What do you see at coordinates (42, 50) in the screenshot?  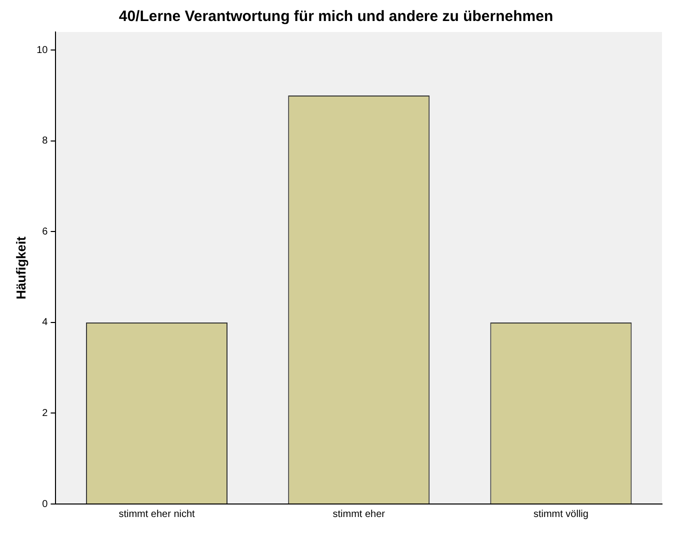 I see `y-tick-label: 10` at bounding box center [42, 50].